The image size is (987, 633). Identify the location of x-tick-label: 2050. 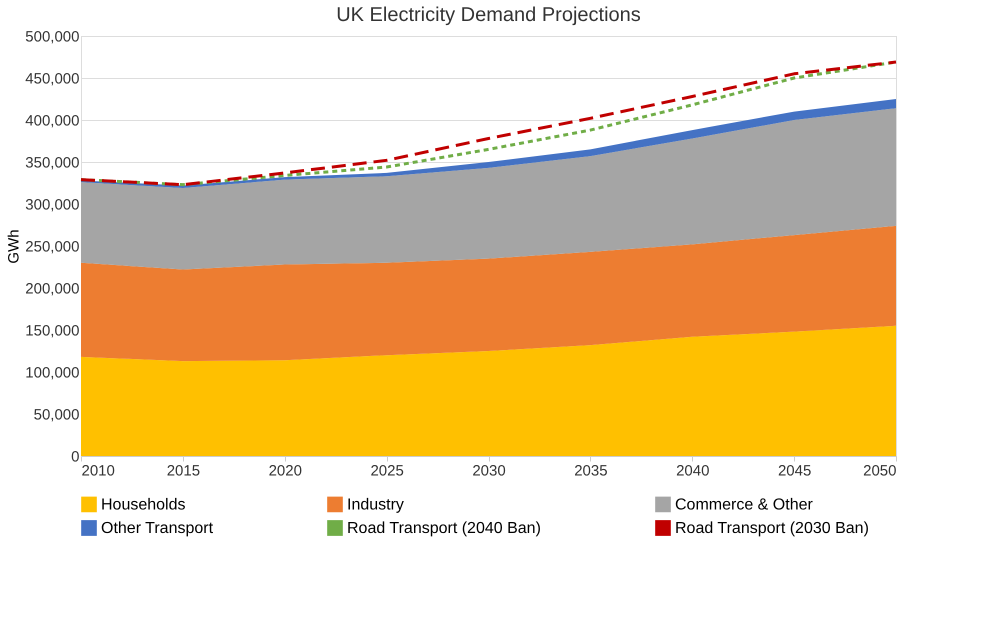
(879, 471).